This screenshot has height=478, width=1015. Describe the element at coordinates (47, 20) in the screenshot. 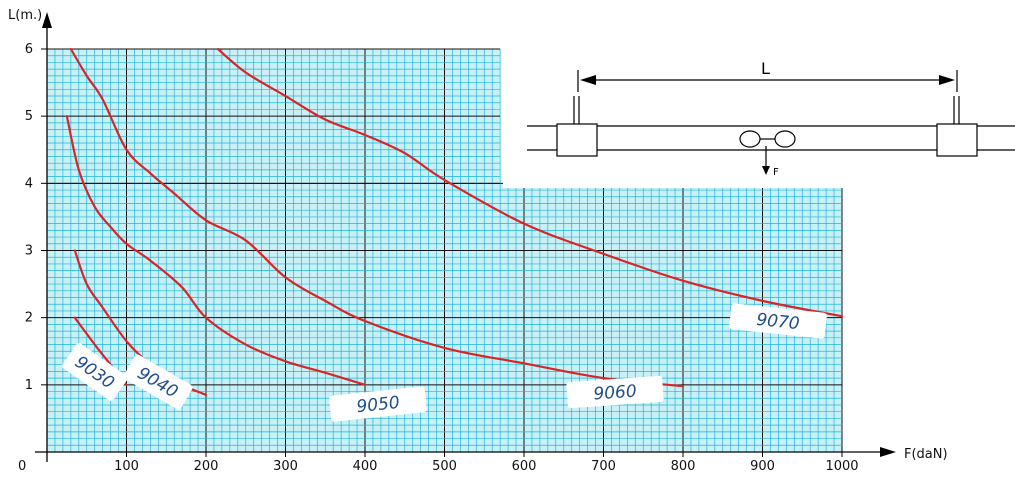

I see `y-axis-arrow-icon` at that location.